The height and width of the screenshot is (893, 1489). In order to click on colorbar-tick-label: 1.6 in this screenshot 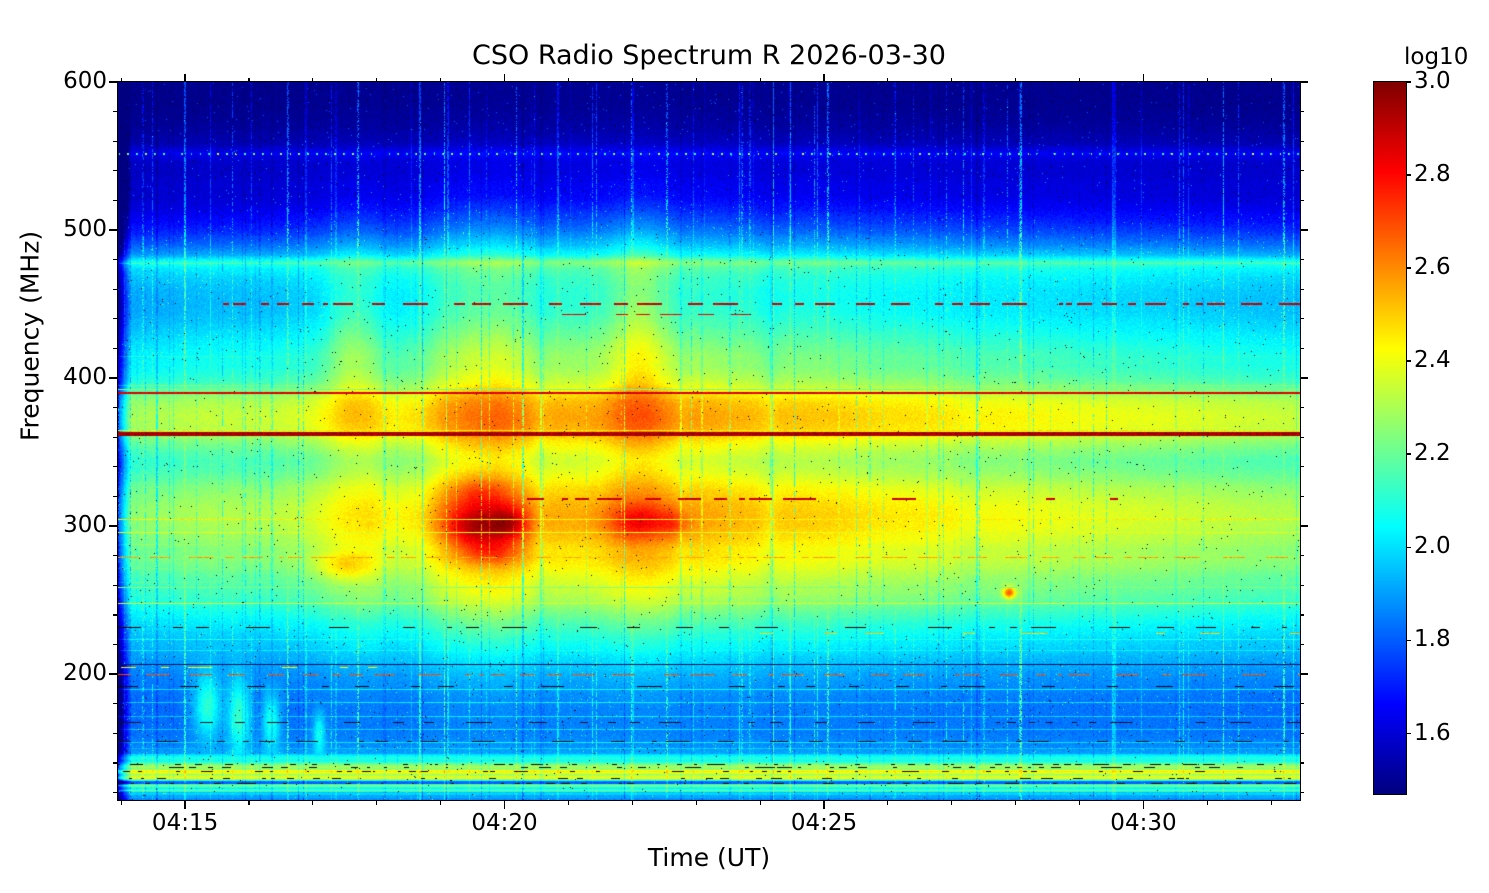, I will do `click(1432, 732)`.